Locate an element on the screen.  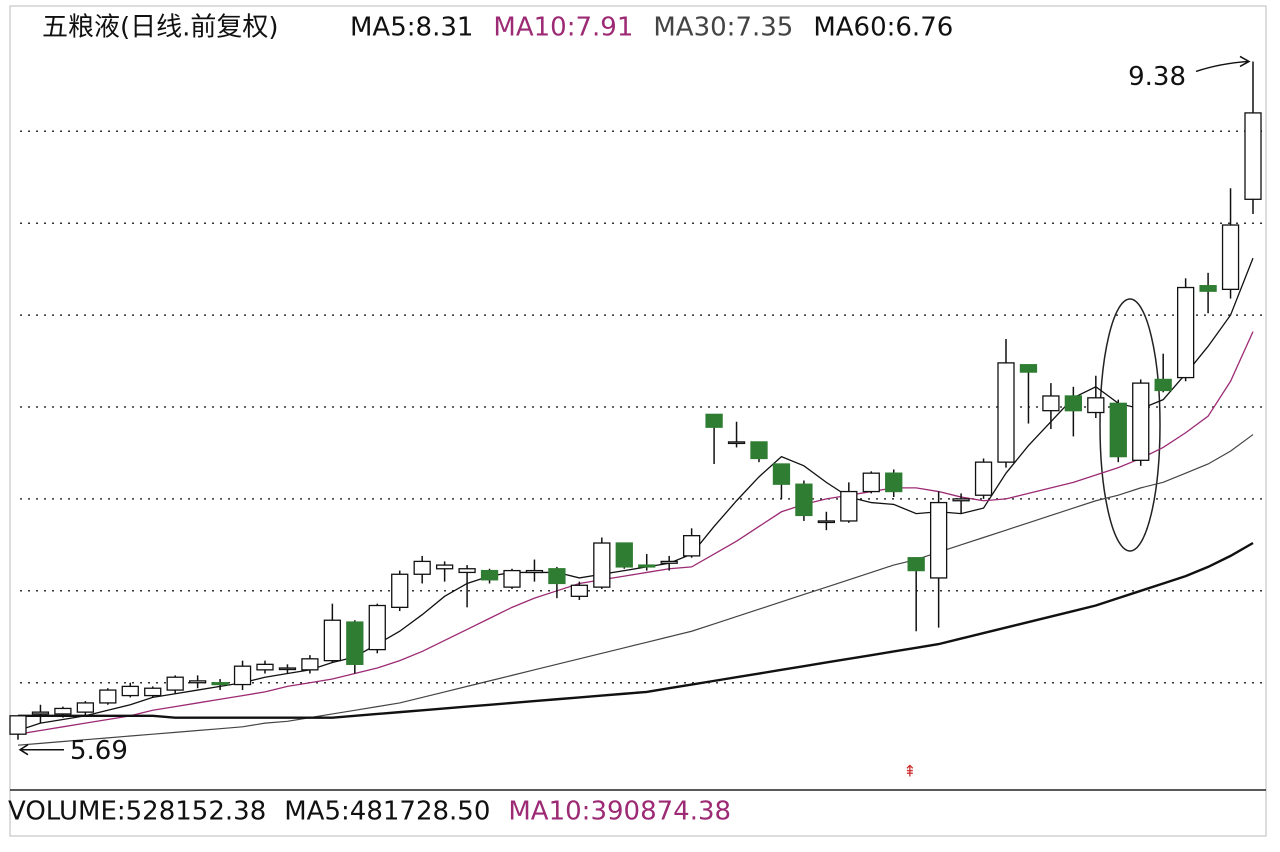
indicator-label: MA30:7.35 is located at coordinates (723, 28).